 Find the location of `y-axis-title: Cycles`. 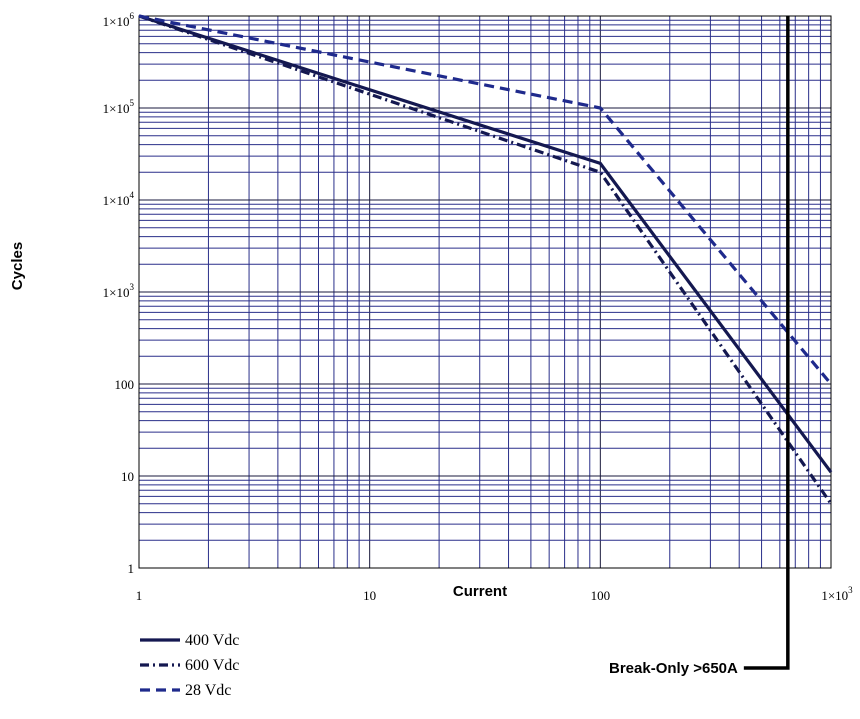

y-axis-title: Cycles is located at coordinates (17, 266).